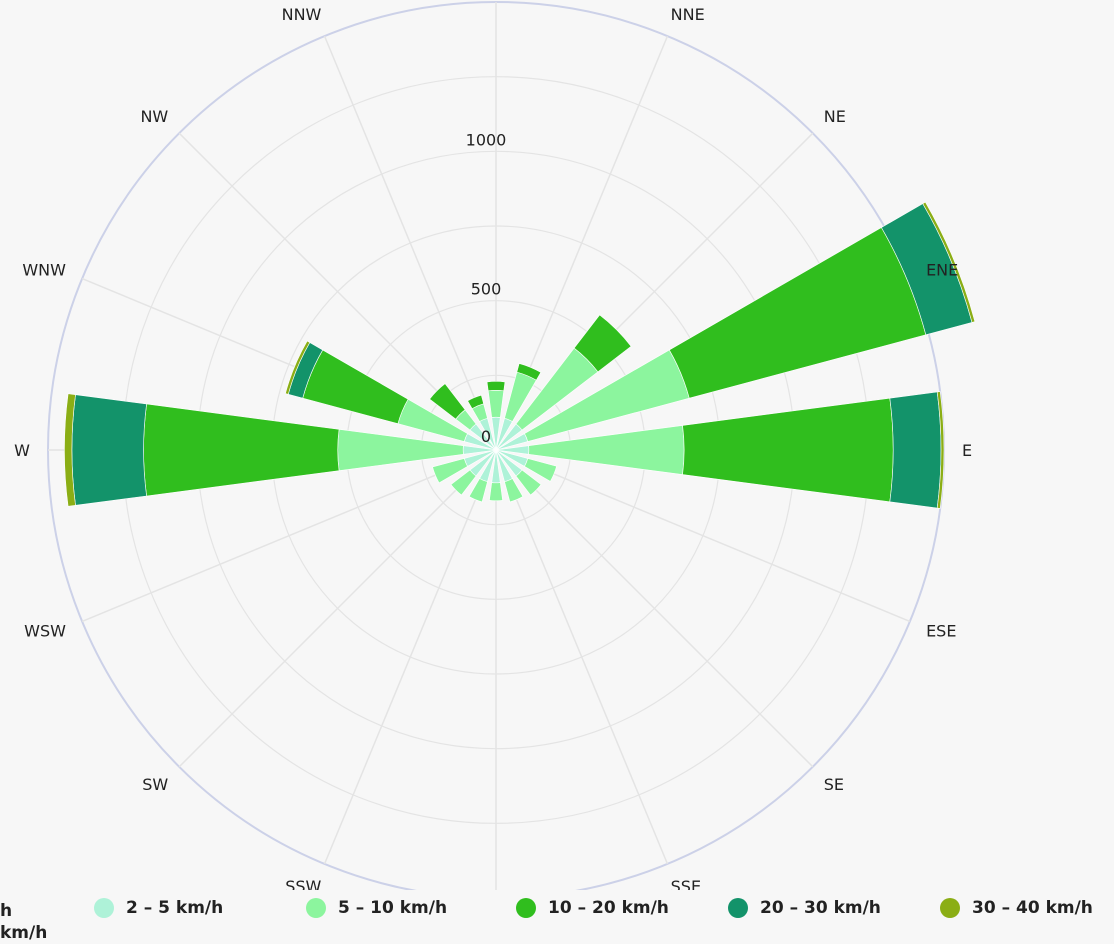  Describe the element at coordinates (393, 908) in the screenshot. I see `legend-label: 5 – 10 km/h` at that location.